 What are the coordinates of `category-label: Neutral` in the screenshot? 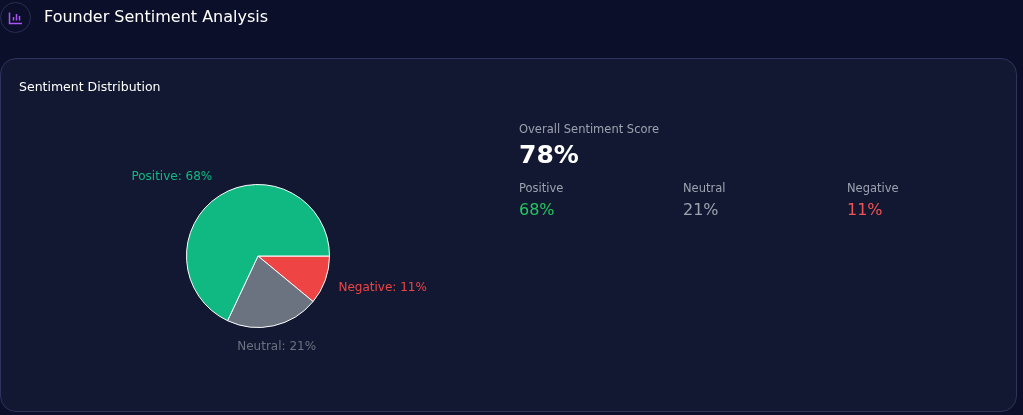 It's located at (705, 188).